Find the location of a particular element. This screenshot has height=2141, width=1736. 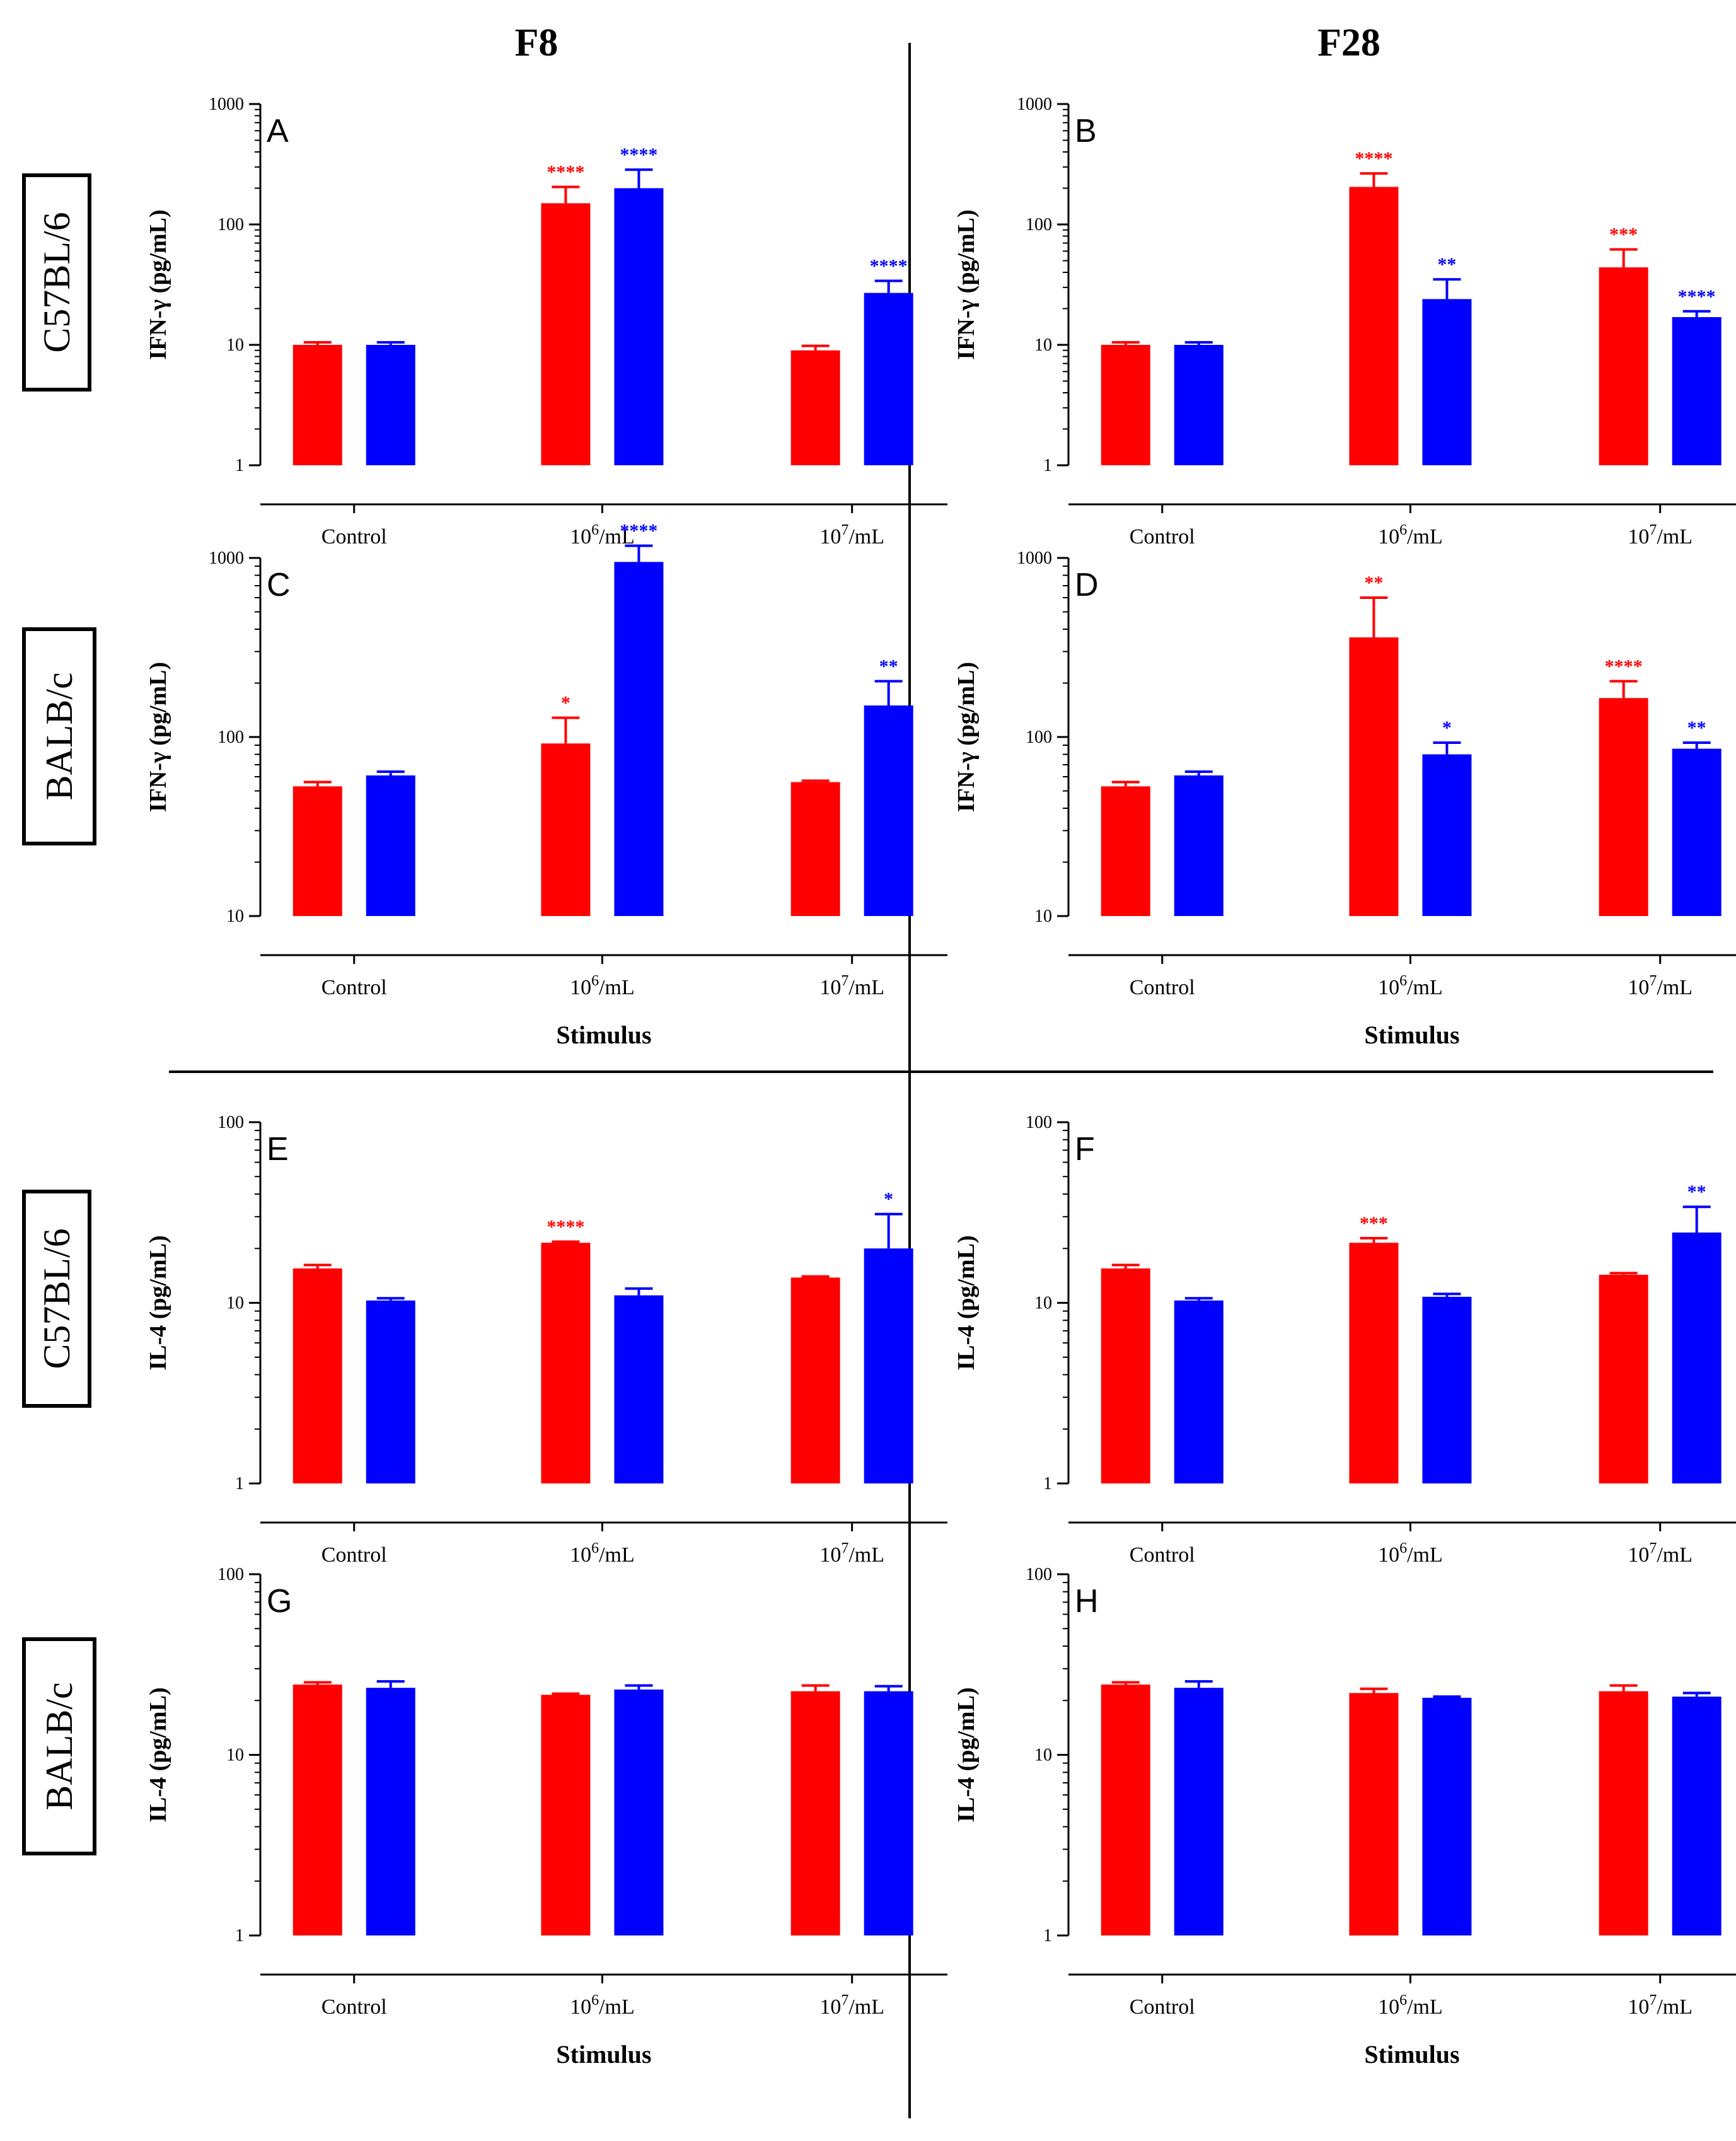

header-f8: F8 is located at coordinates (536, 42).